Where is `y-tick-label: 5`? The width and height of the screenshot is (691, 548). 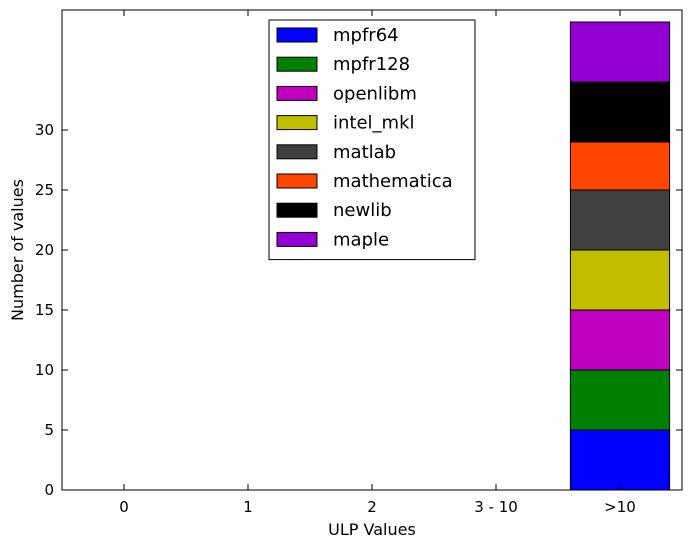
y-tick-label: 5 is located at coordinates (49, 430).